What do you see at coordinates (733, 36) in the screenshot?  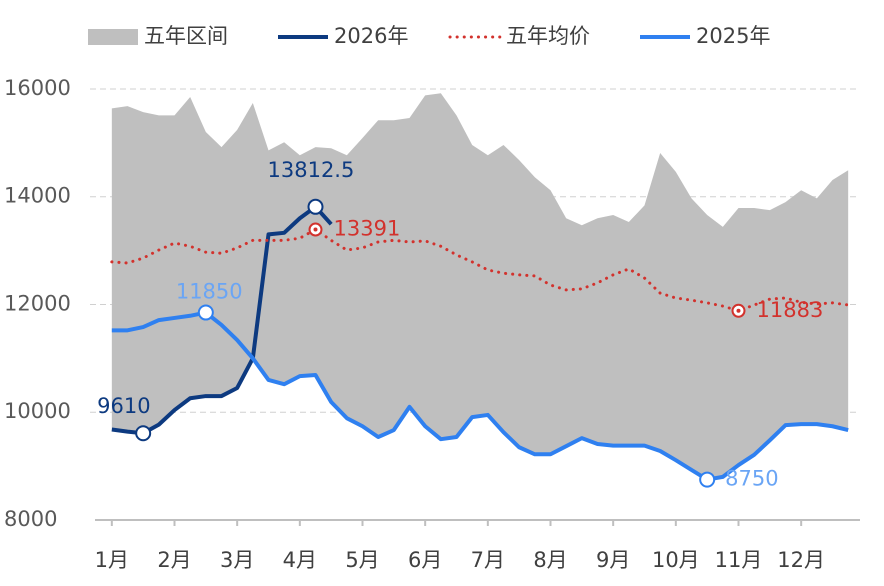 I see `legend-label: 2025年` at bounding box center [733, 36].